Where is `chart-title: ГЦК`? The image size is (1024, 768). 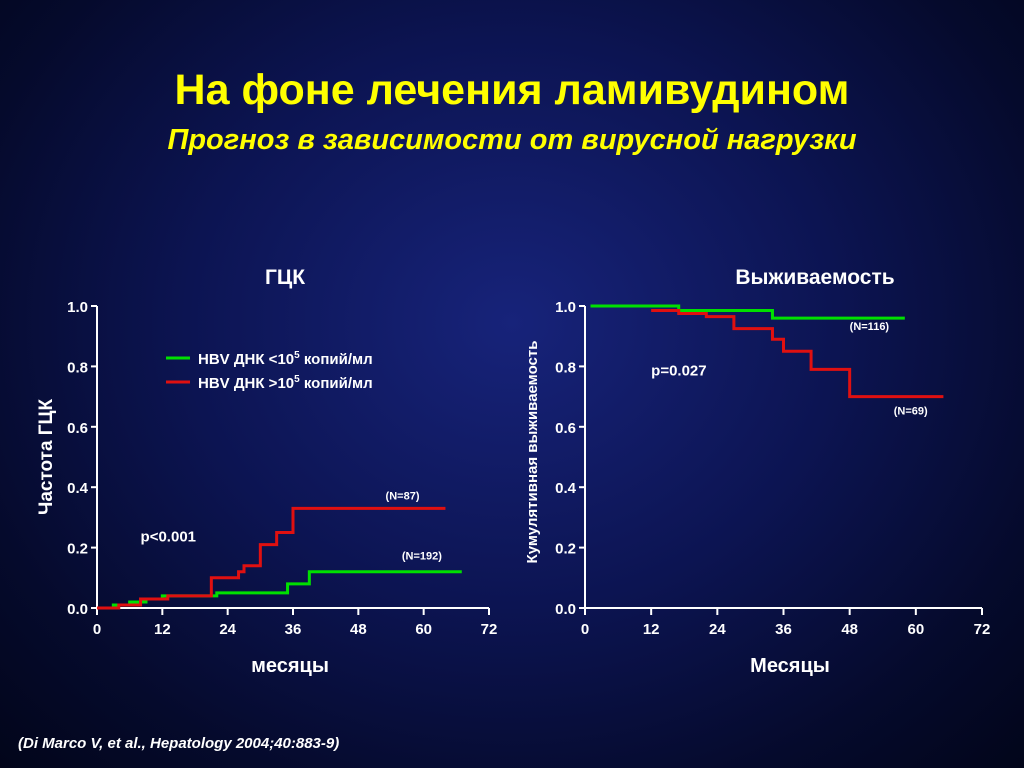 chart-title: ГЦК is located at coordinates (285, 277).